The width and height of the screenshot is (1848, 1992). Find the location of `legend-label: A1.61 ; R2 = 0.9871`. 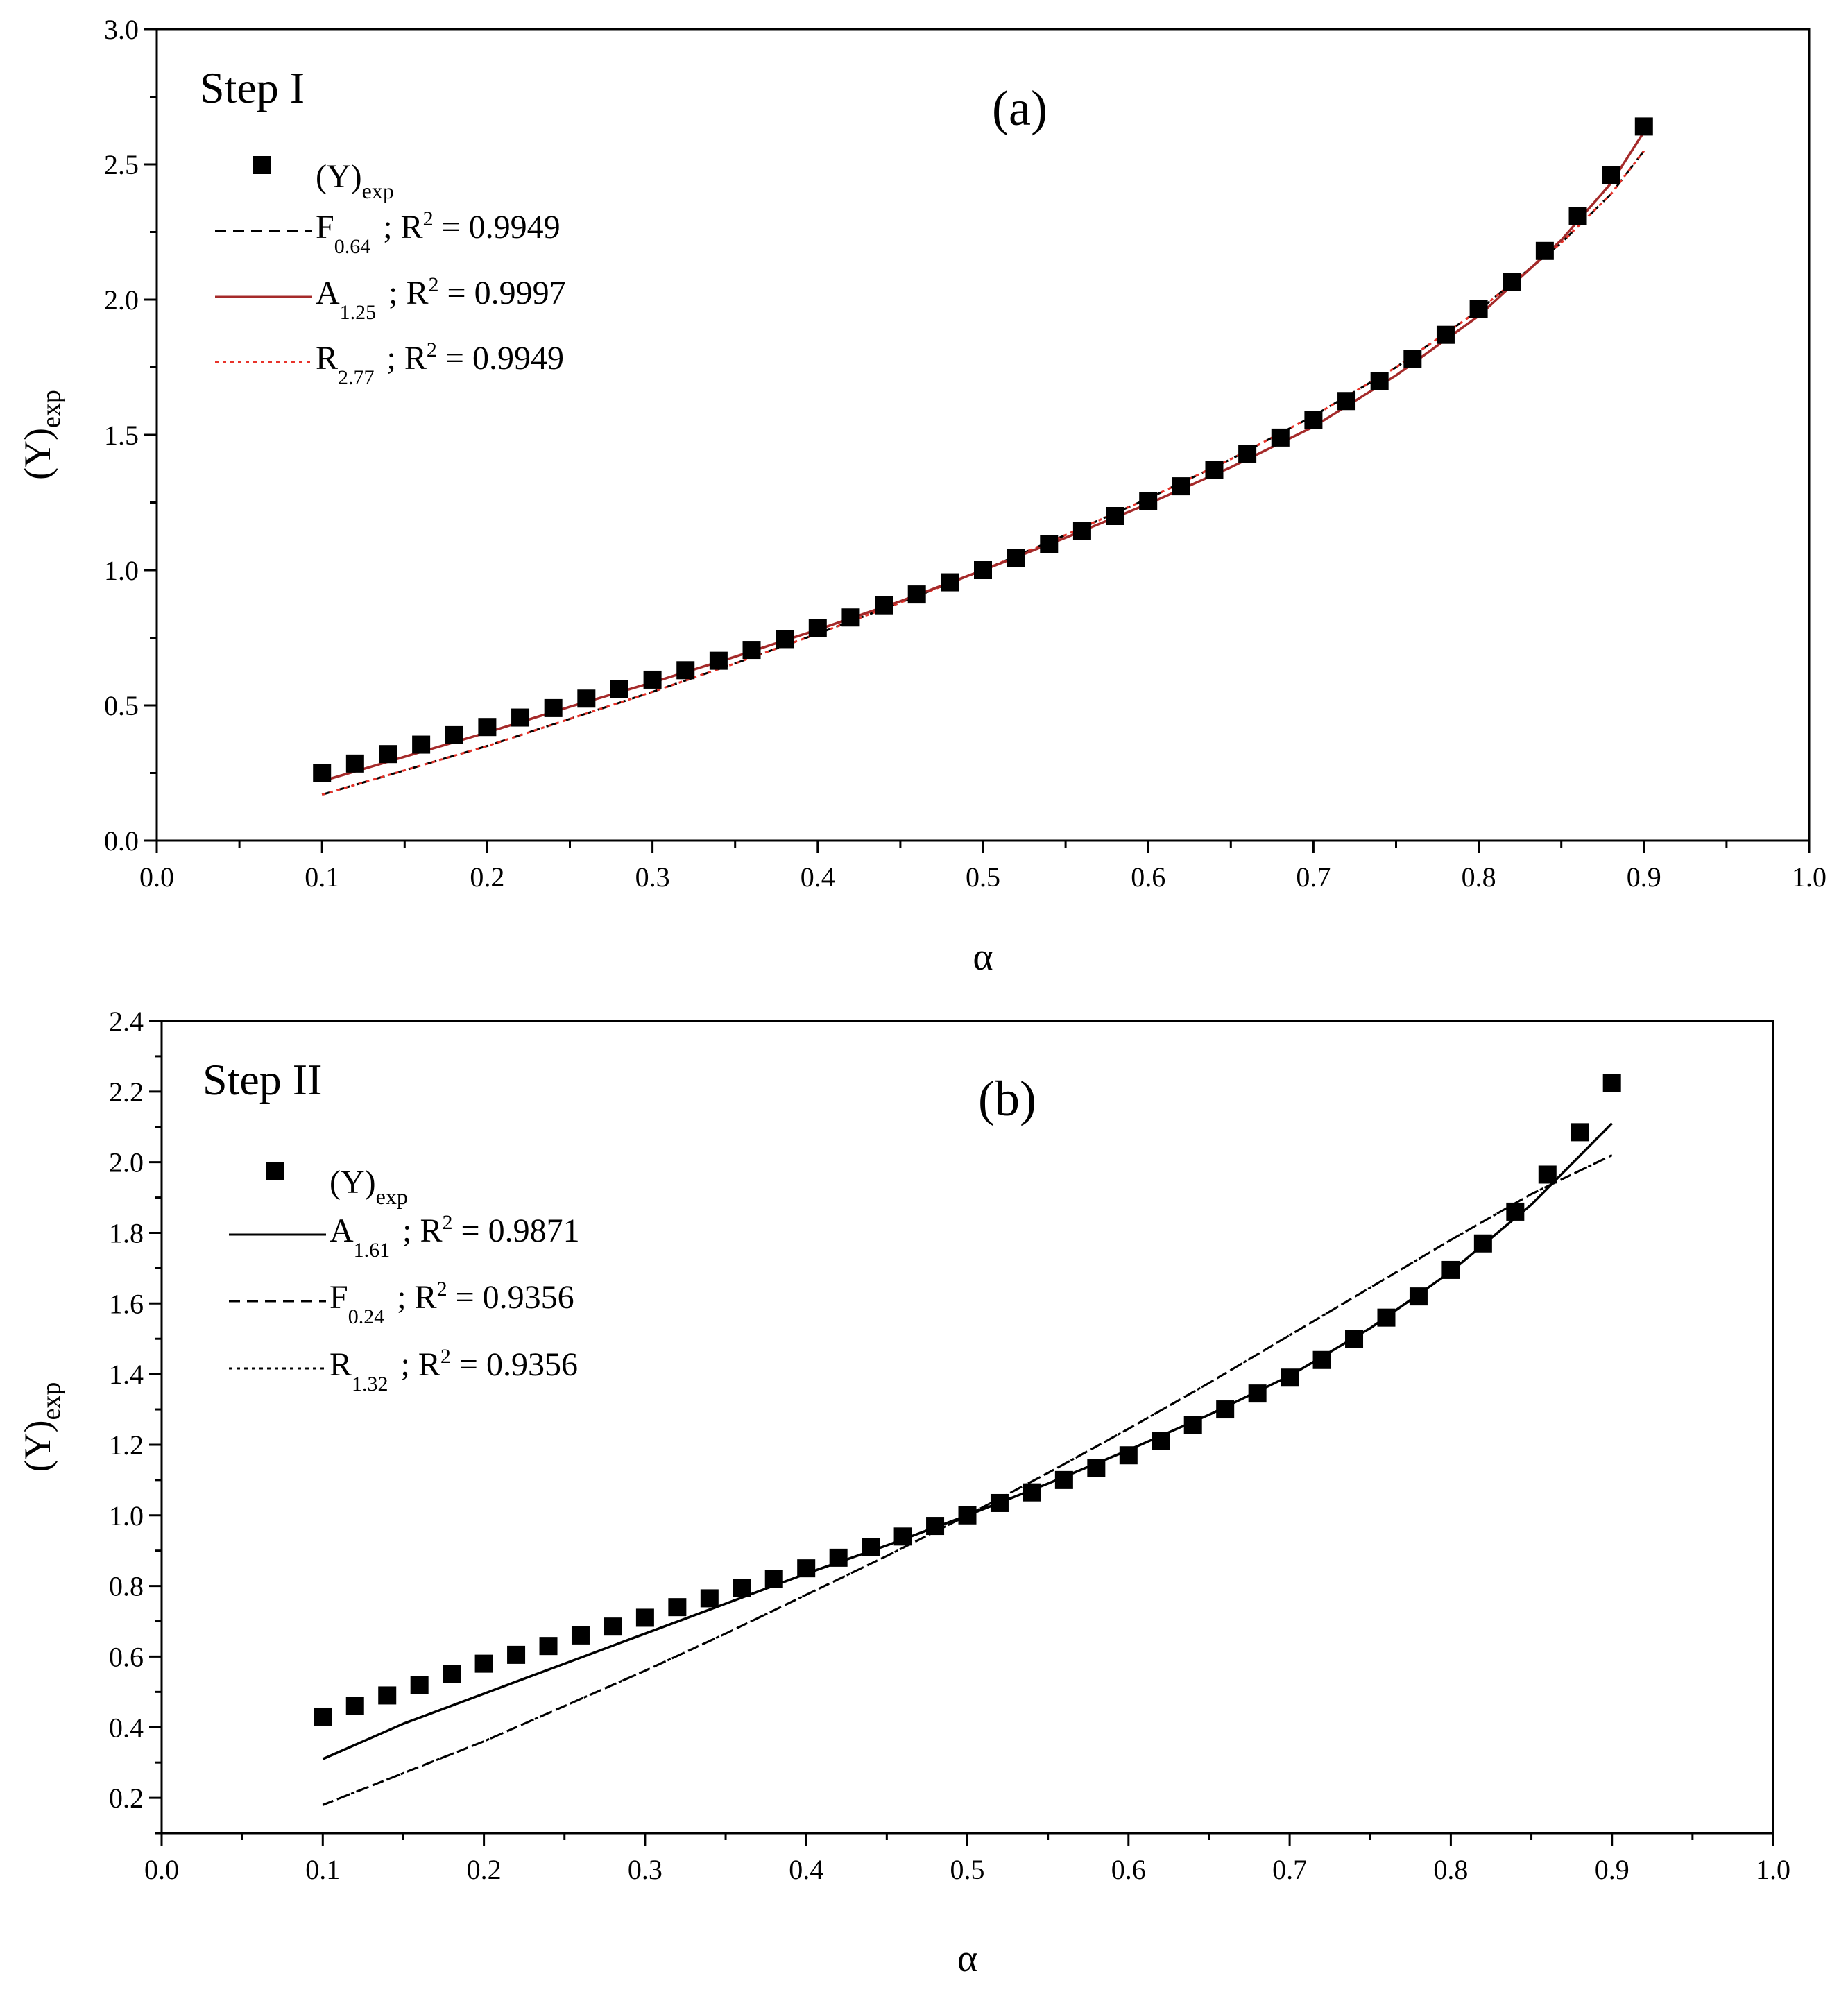

legend-label: A1.61 ; R2 = 0.9871 is located at coordinates (455, 1236).